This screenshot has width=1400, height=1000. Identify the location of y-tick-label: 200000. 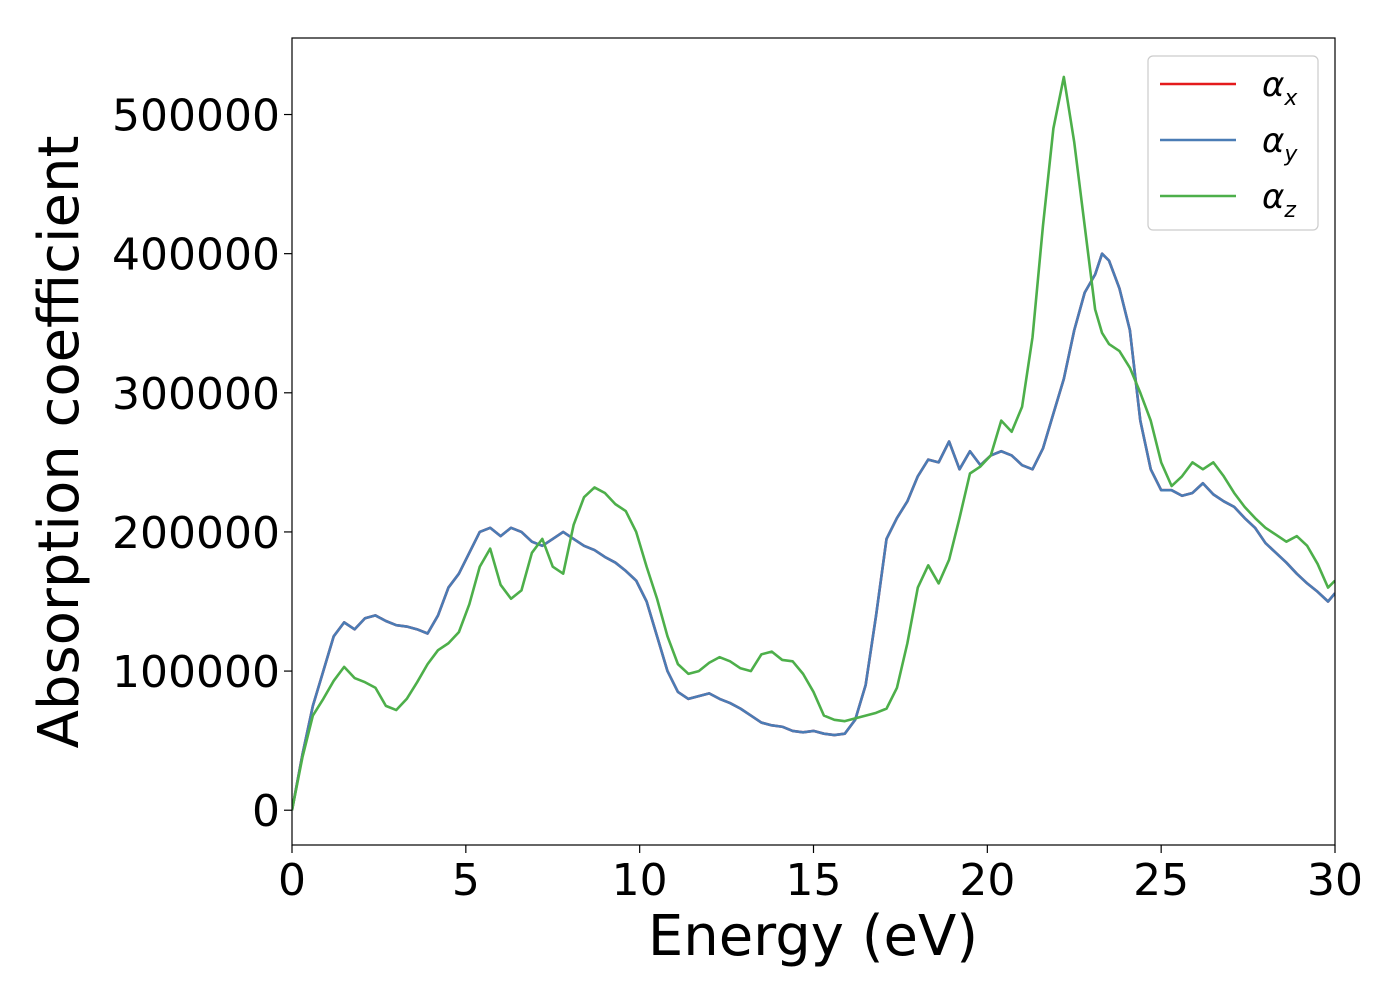
(196, 533).